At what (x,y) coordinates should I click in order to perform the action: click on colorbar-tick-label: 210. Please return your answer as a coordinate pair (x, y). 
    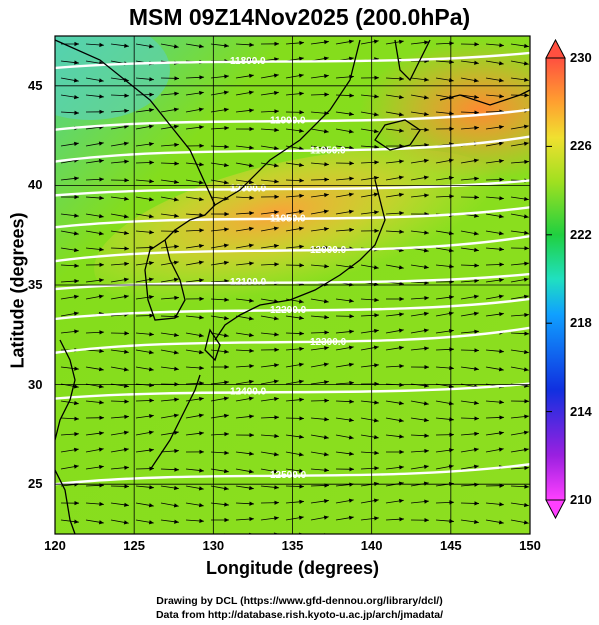
    Looking at the image, I should click on (581, 499).